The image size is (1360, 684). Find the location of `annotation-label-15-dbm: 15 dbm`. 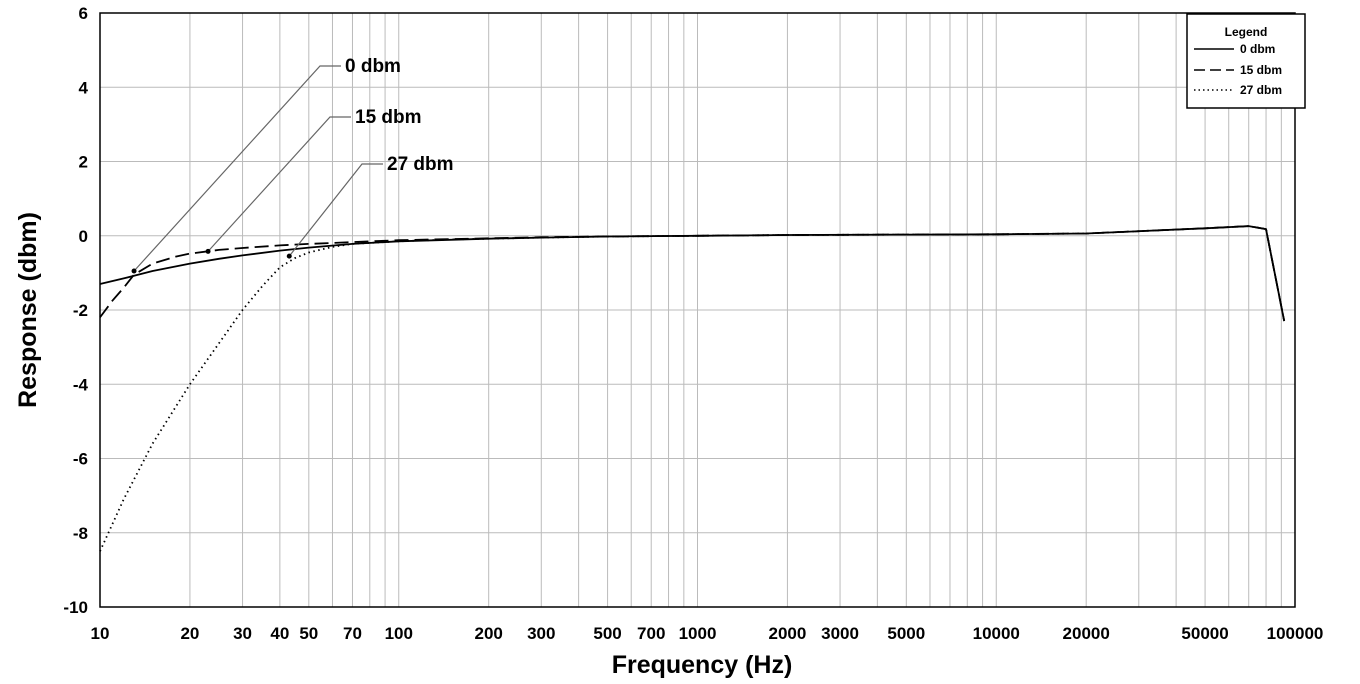

annotation-label-15-dbm: 15 dbm is located at coordinates (388, 117).